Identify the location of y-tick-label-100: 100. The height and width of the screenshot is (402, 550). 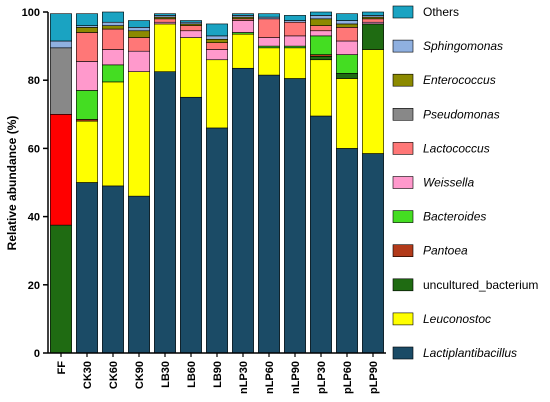
(31, 13).